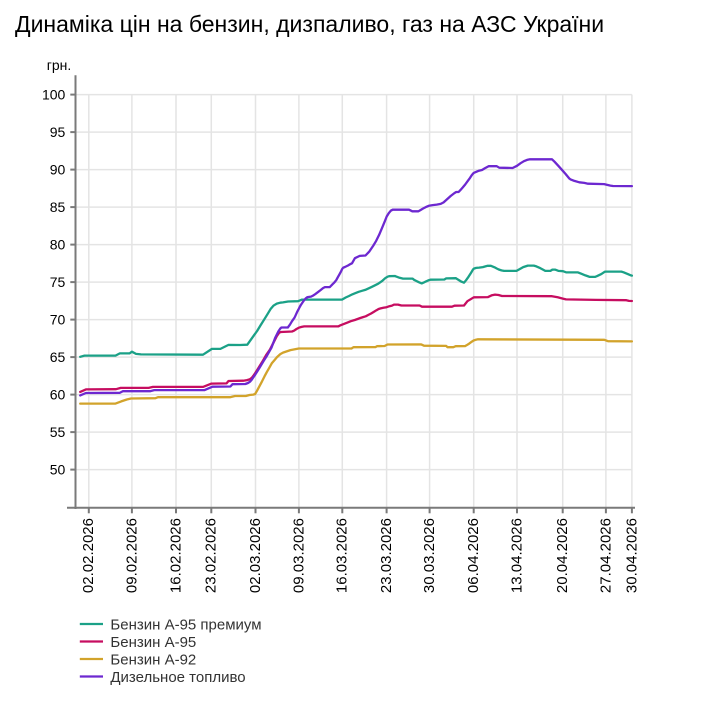  What do you see at coordinates (562, 555) in the screenshot?
I see `svg-text: 20.04.2026` at bounding box center [562, 555].